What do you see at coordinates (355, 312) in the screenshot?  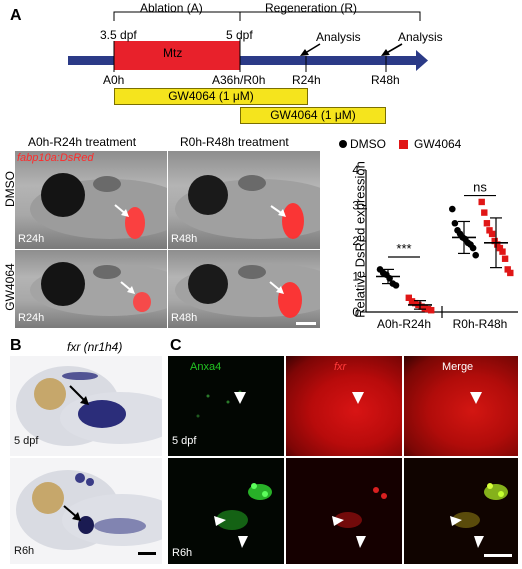 I see `y-tick-label: 0` at bounding box center [355, 312].